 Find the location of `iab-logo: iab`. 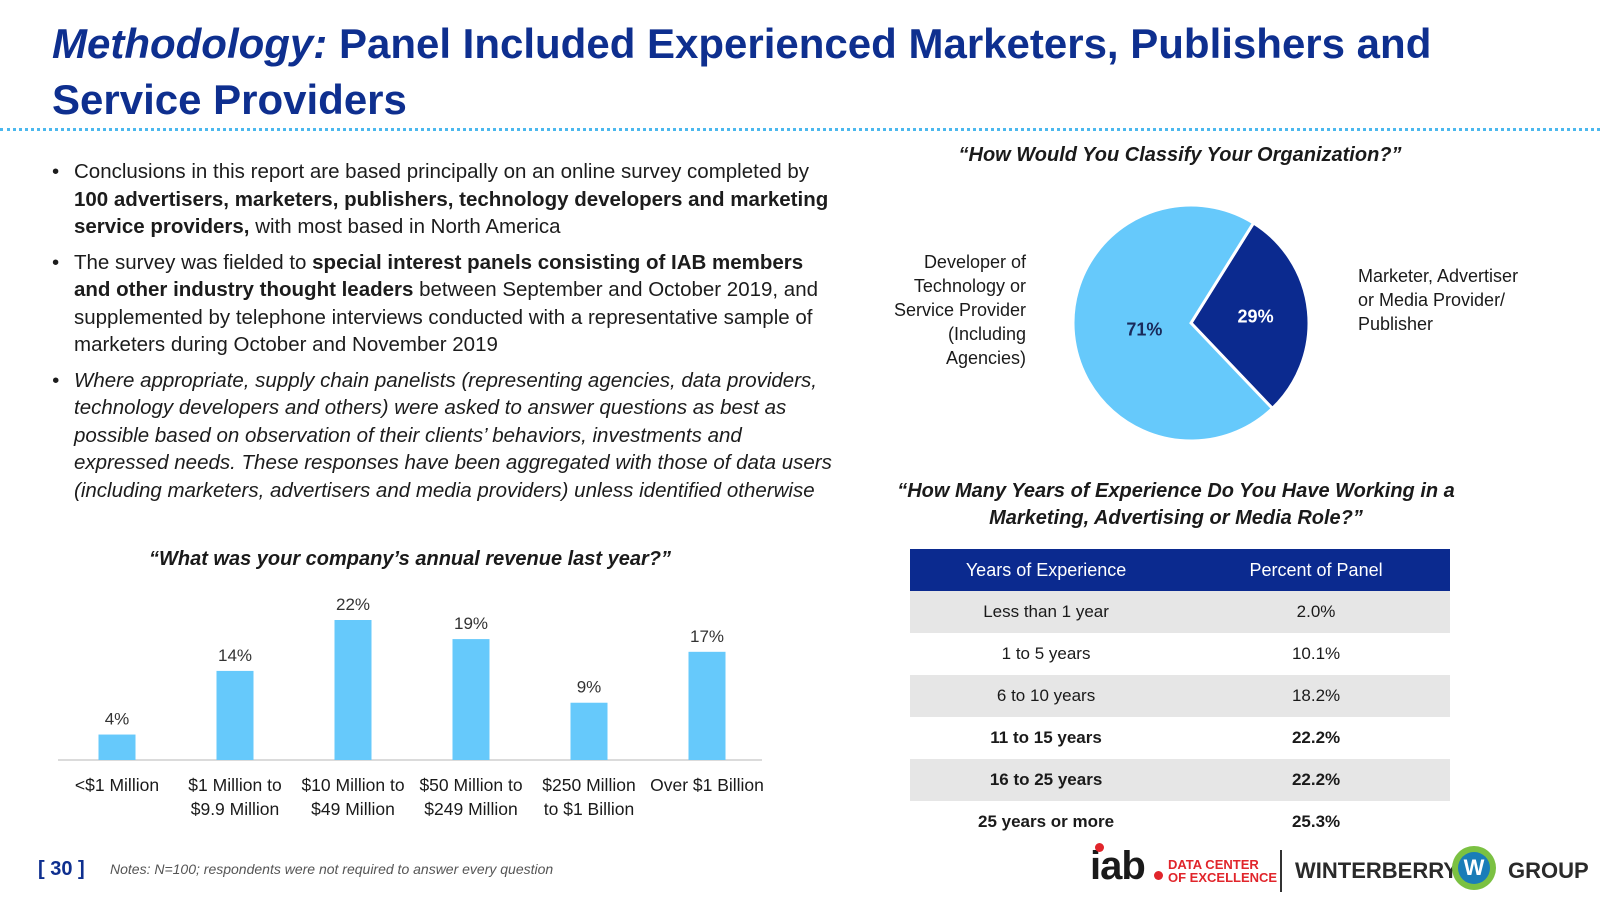

iab-logo: iab is located at coordinates (1118, 866).